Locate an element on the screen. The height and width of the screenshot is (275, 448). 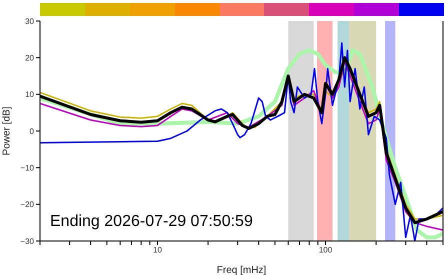
annotation: Ending 2026-07-29 07:50:59 is located at coordinates (151, 222).